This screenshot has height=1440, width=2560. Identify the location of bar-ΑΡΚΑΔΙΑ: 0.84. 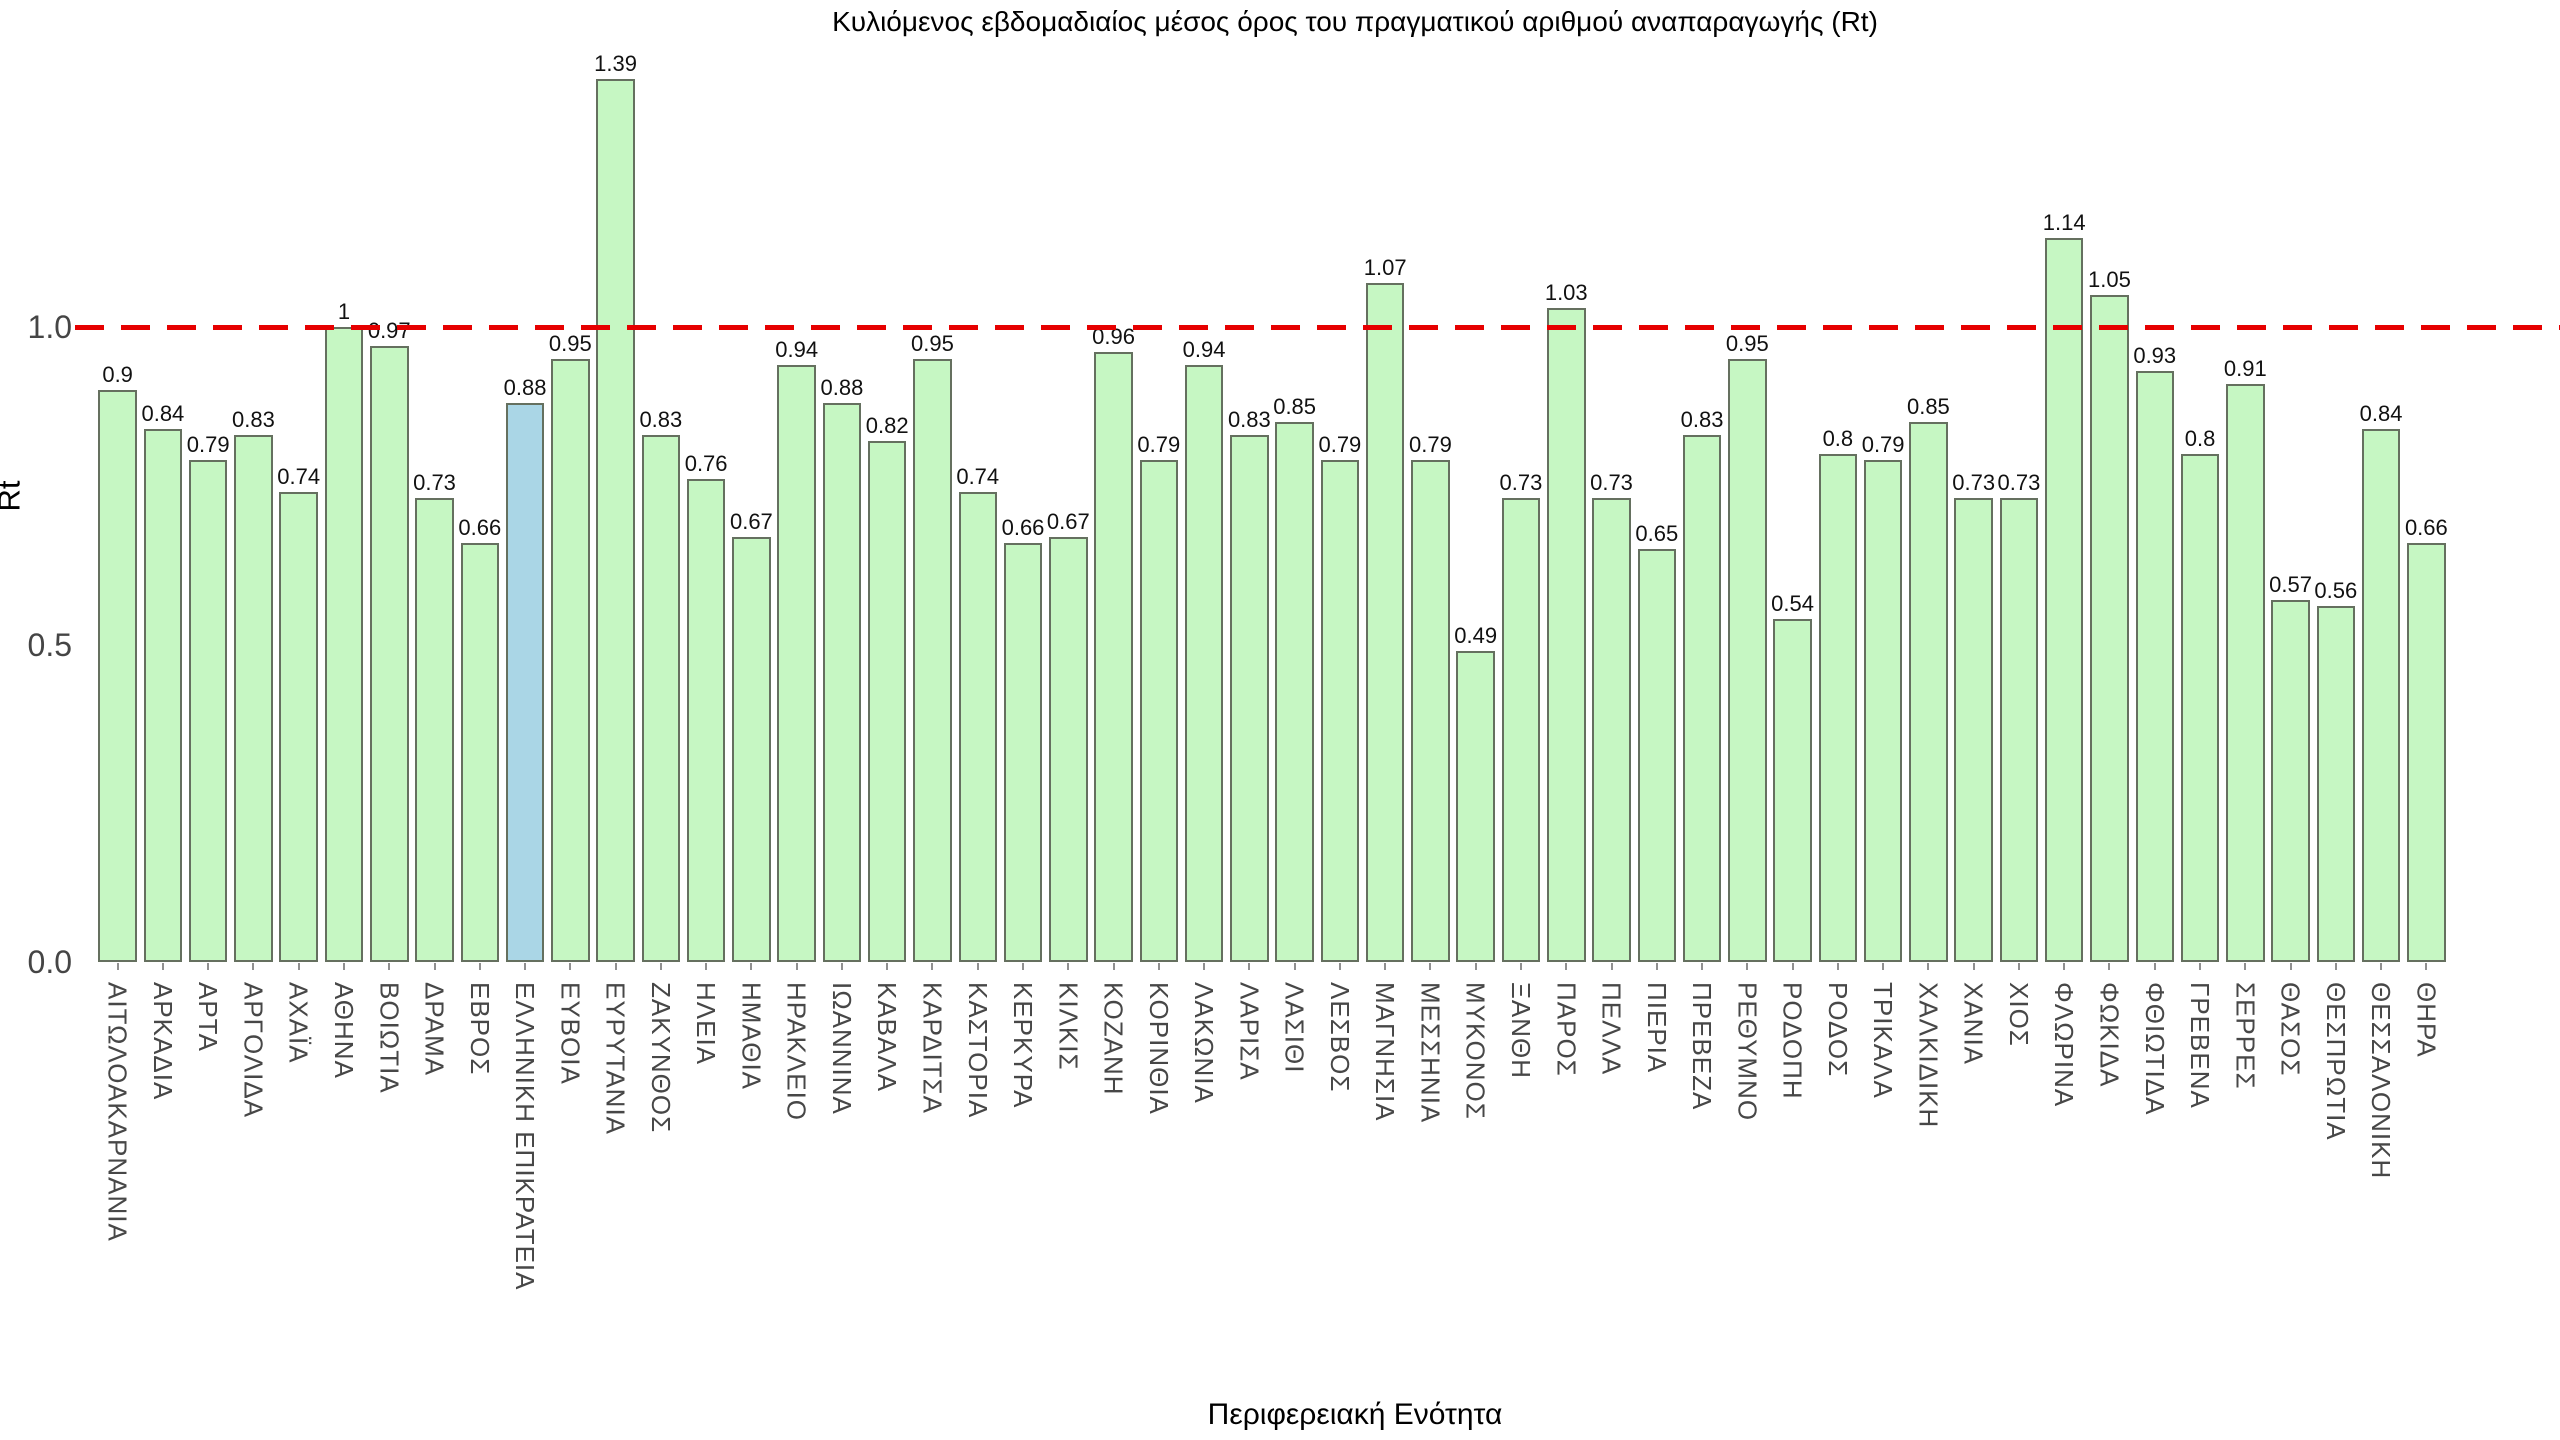
(162, 681).